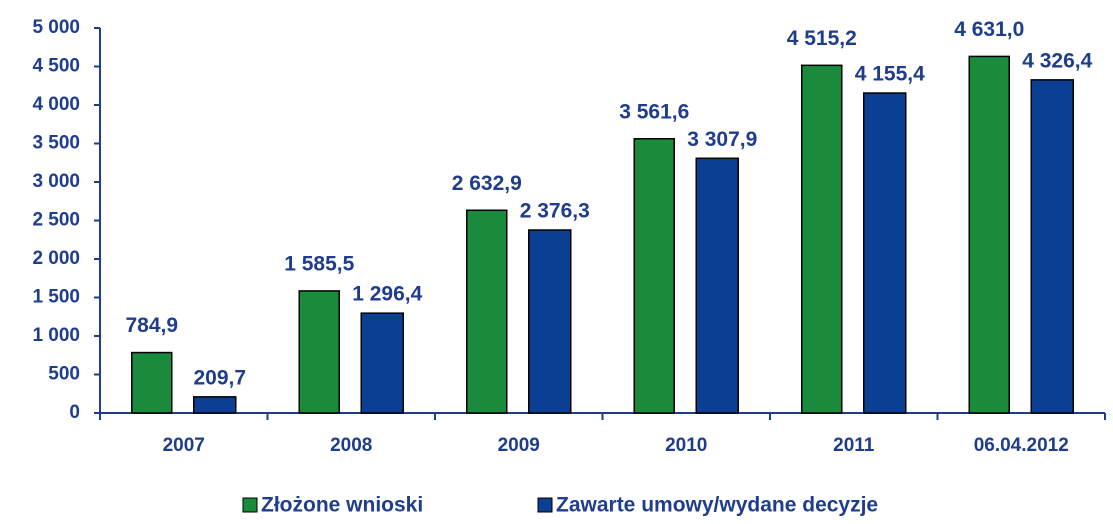 The height and width of the screenshot is (524, 1113). I want to click on x-tick-label: 2009, so click(519, 445).